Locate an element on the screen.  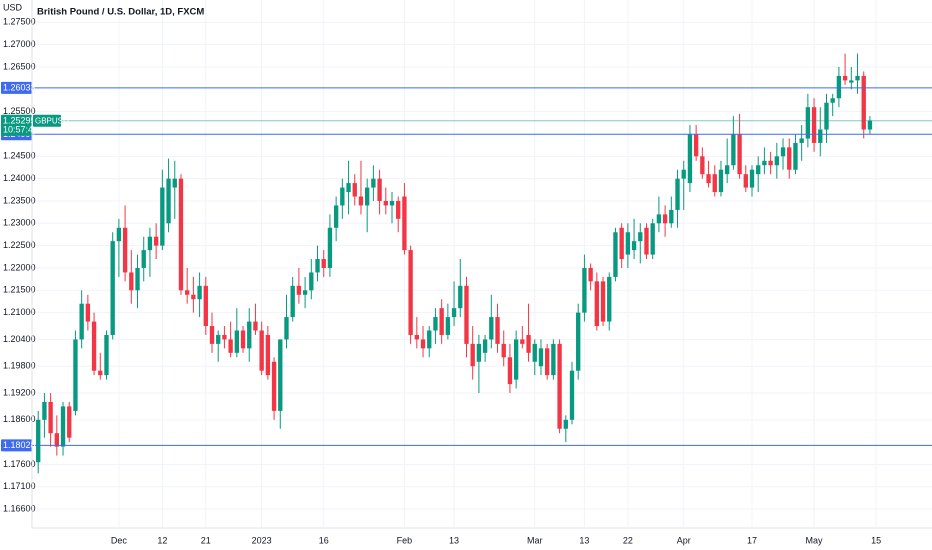
y-tick-label: 1.24500 is located at coordinates (19, 156).